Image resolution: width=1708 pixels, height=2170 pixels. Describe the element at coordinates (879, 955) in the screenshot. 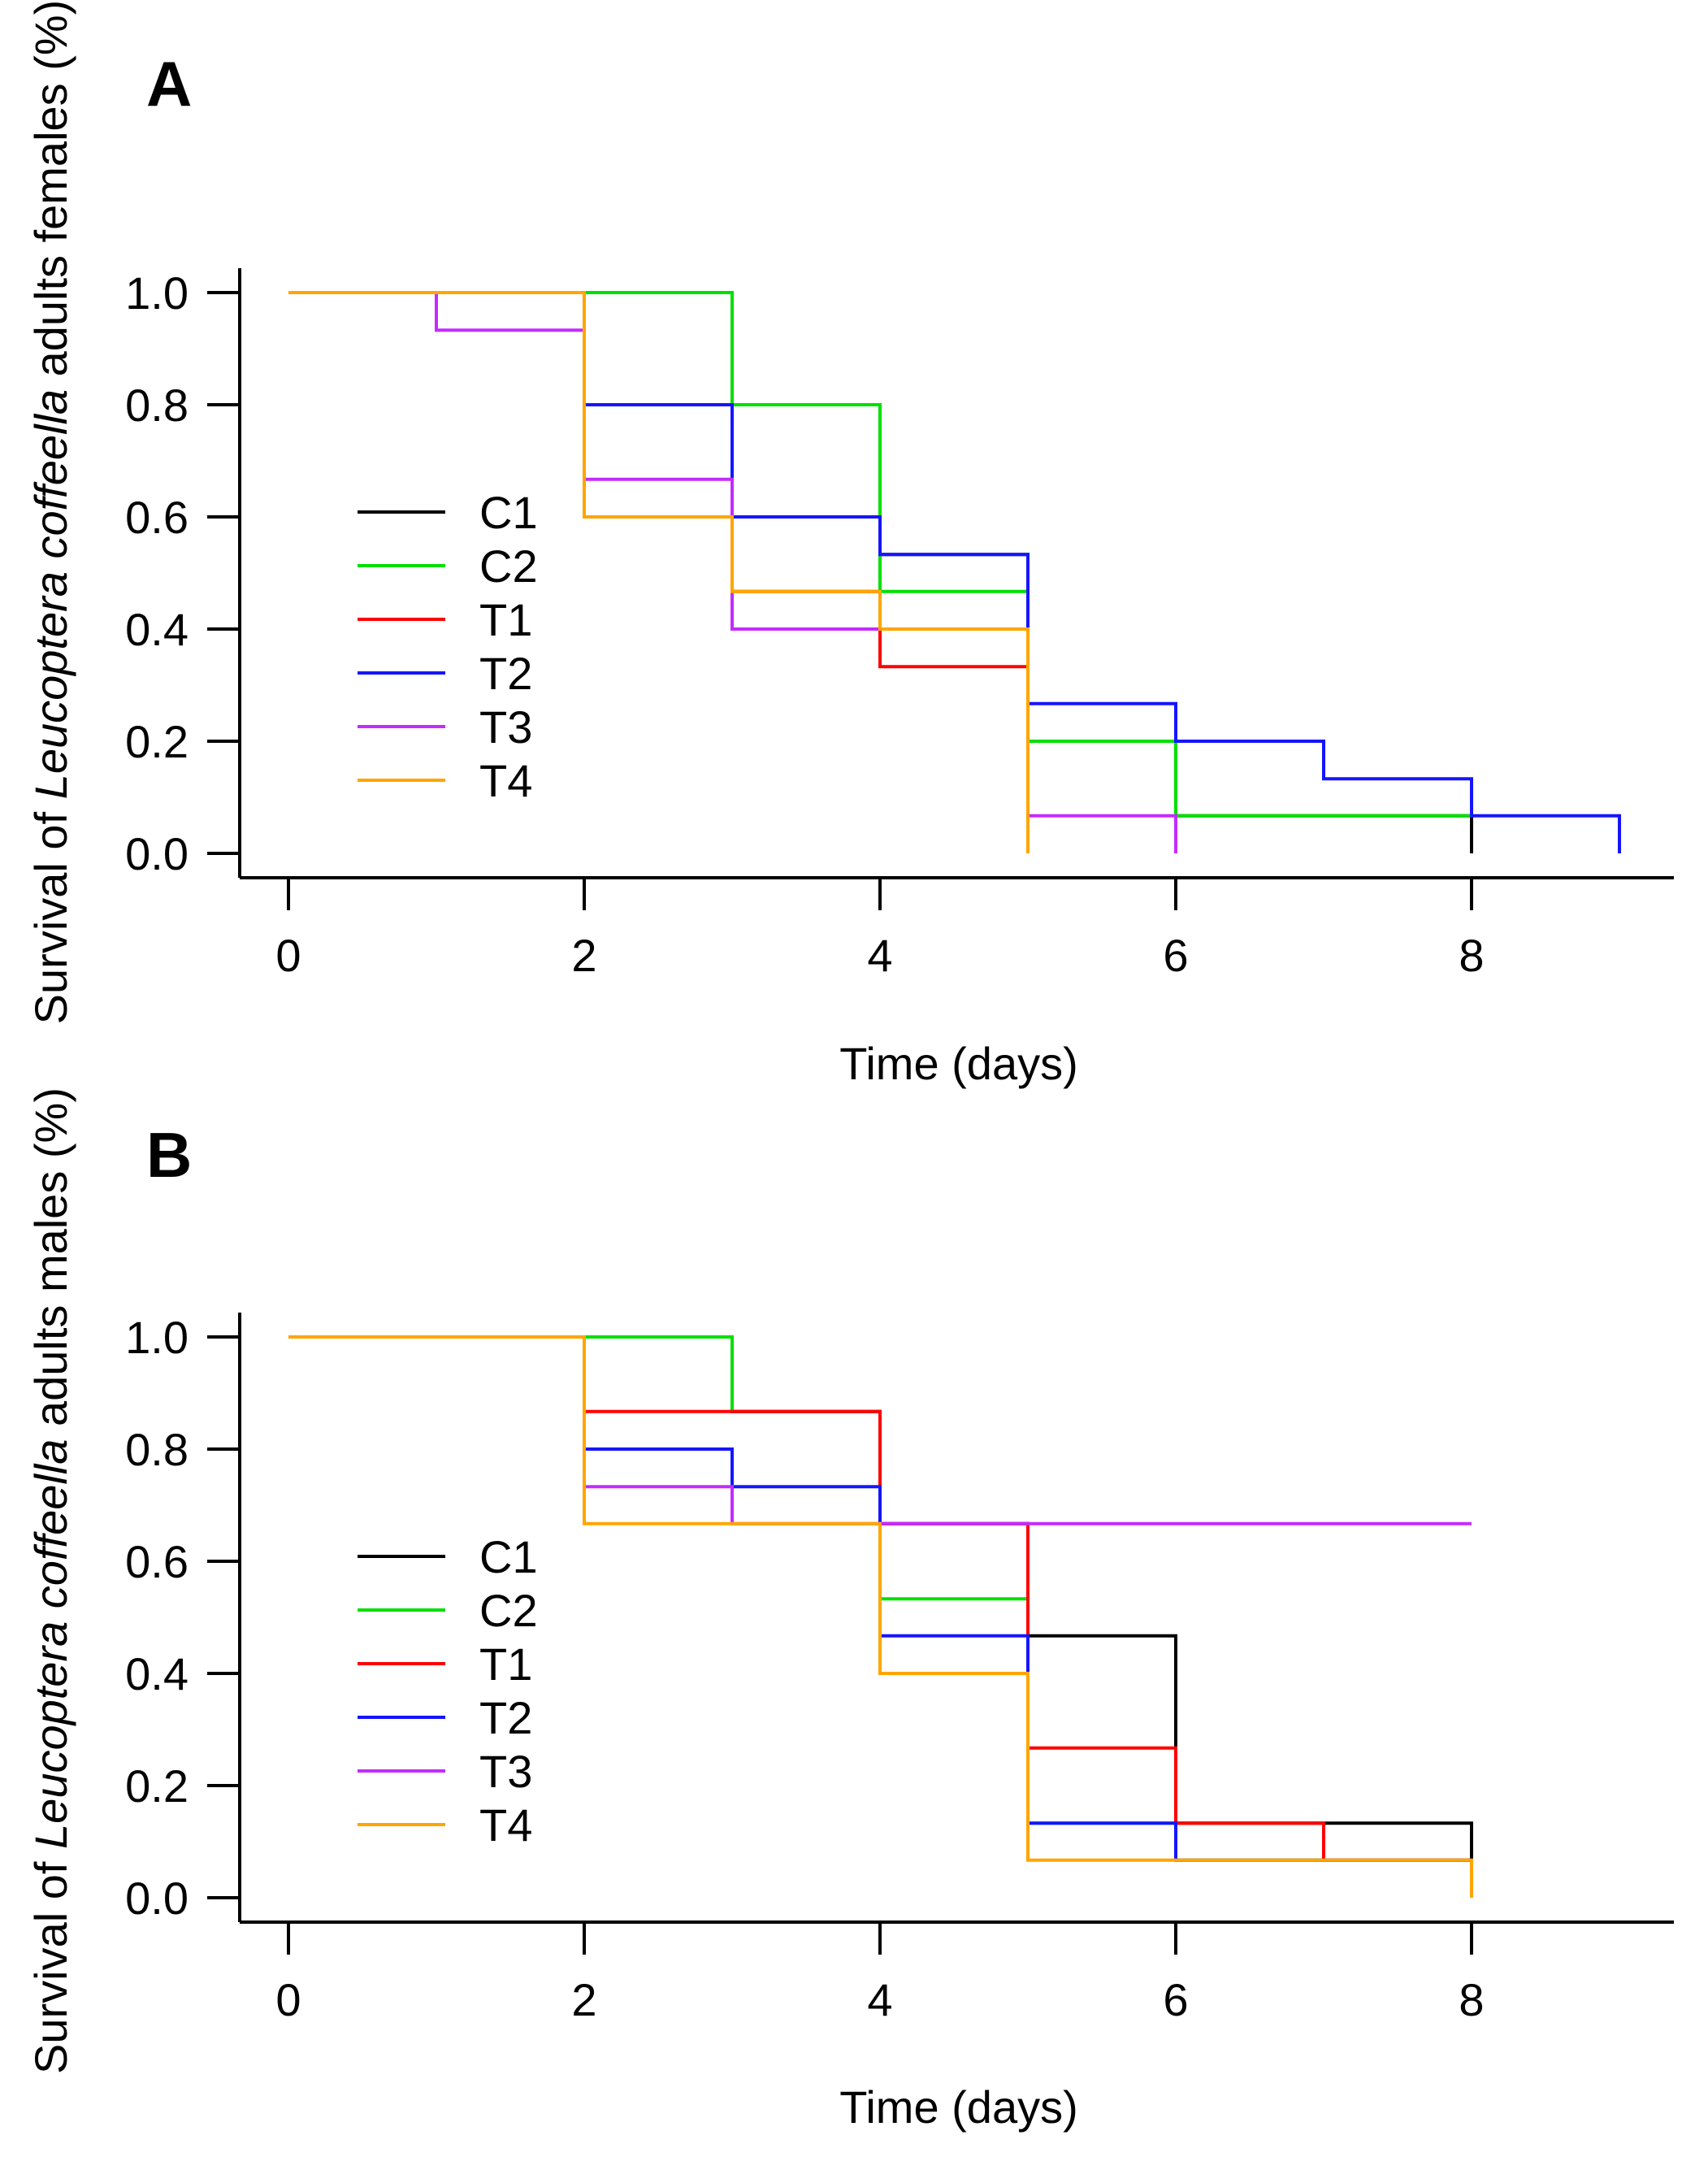

I see `panel-a-x-tick-label: 4` at that location.